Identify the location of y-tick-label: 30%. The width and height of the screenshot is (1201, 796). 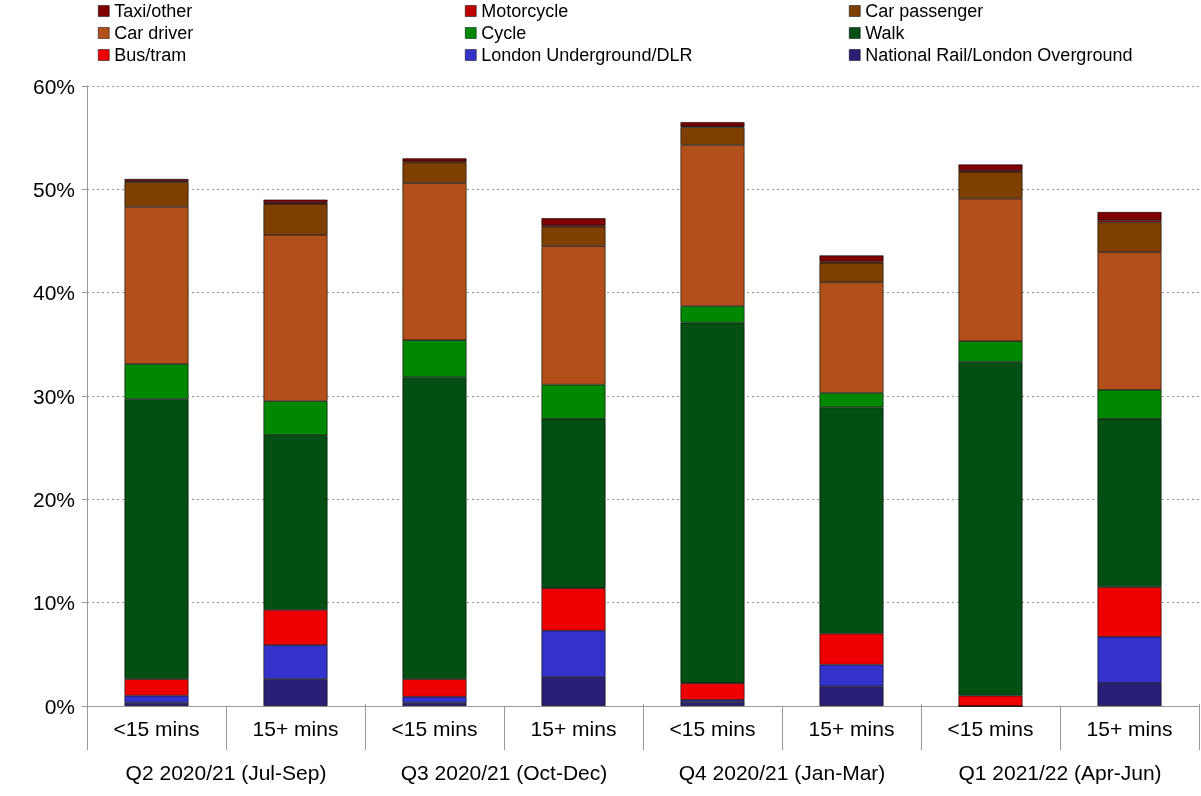
(53, 396).